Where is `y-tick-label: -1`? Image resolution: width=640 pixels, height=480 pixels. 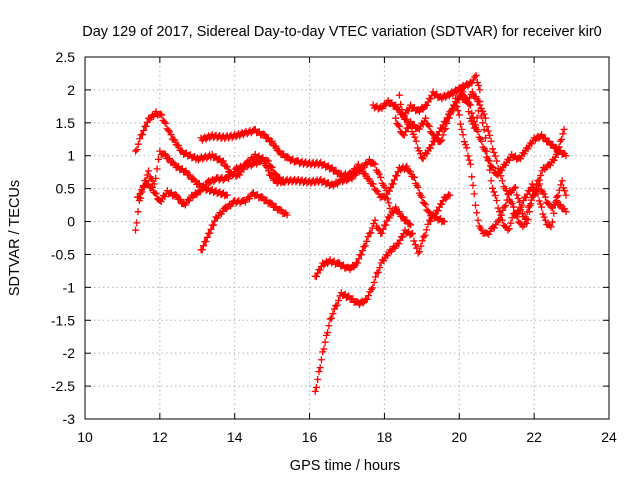
y-tick-label: -1 is located at coordinates (69, 287).